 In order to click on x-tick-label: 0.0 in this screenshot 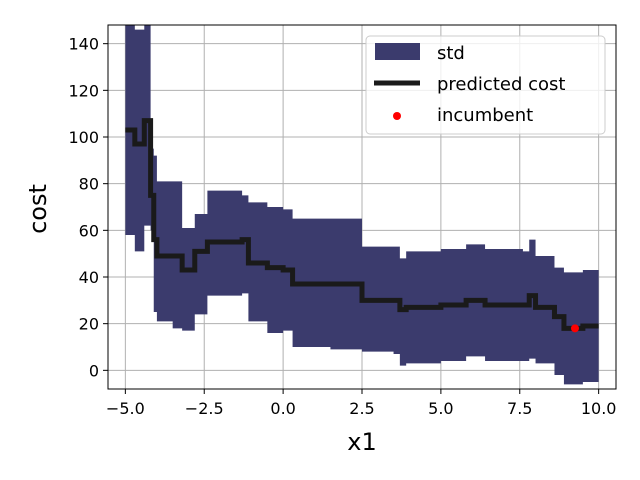, I will do `click(282, 408)`.